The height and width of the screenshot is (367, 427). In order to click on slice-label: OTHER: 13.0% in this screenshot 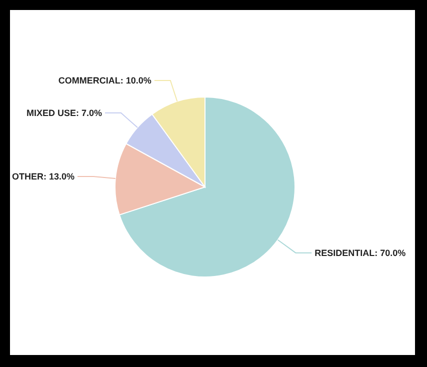, I will do `click(43, 176)`.